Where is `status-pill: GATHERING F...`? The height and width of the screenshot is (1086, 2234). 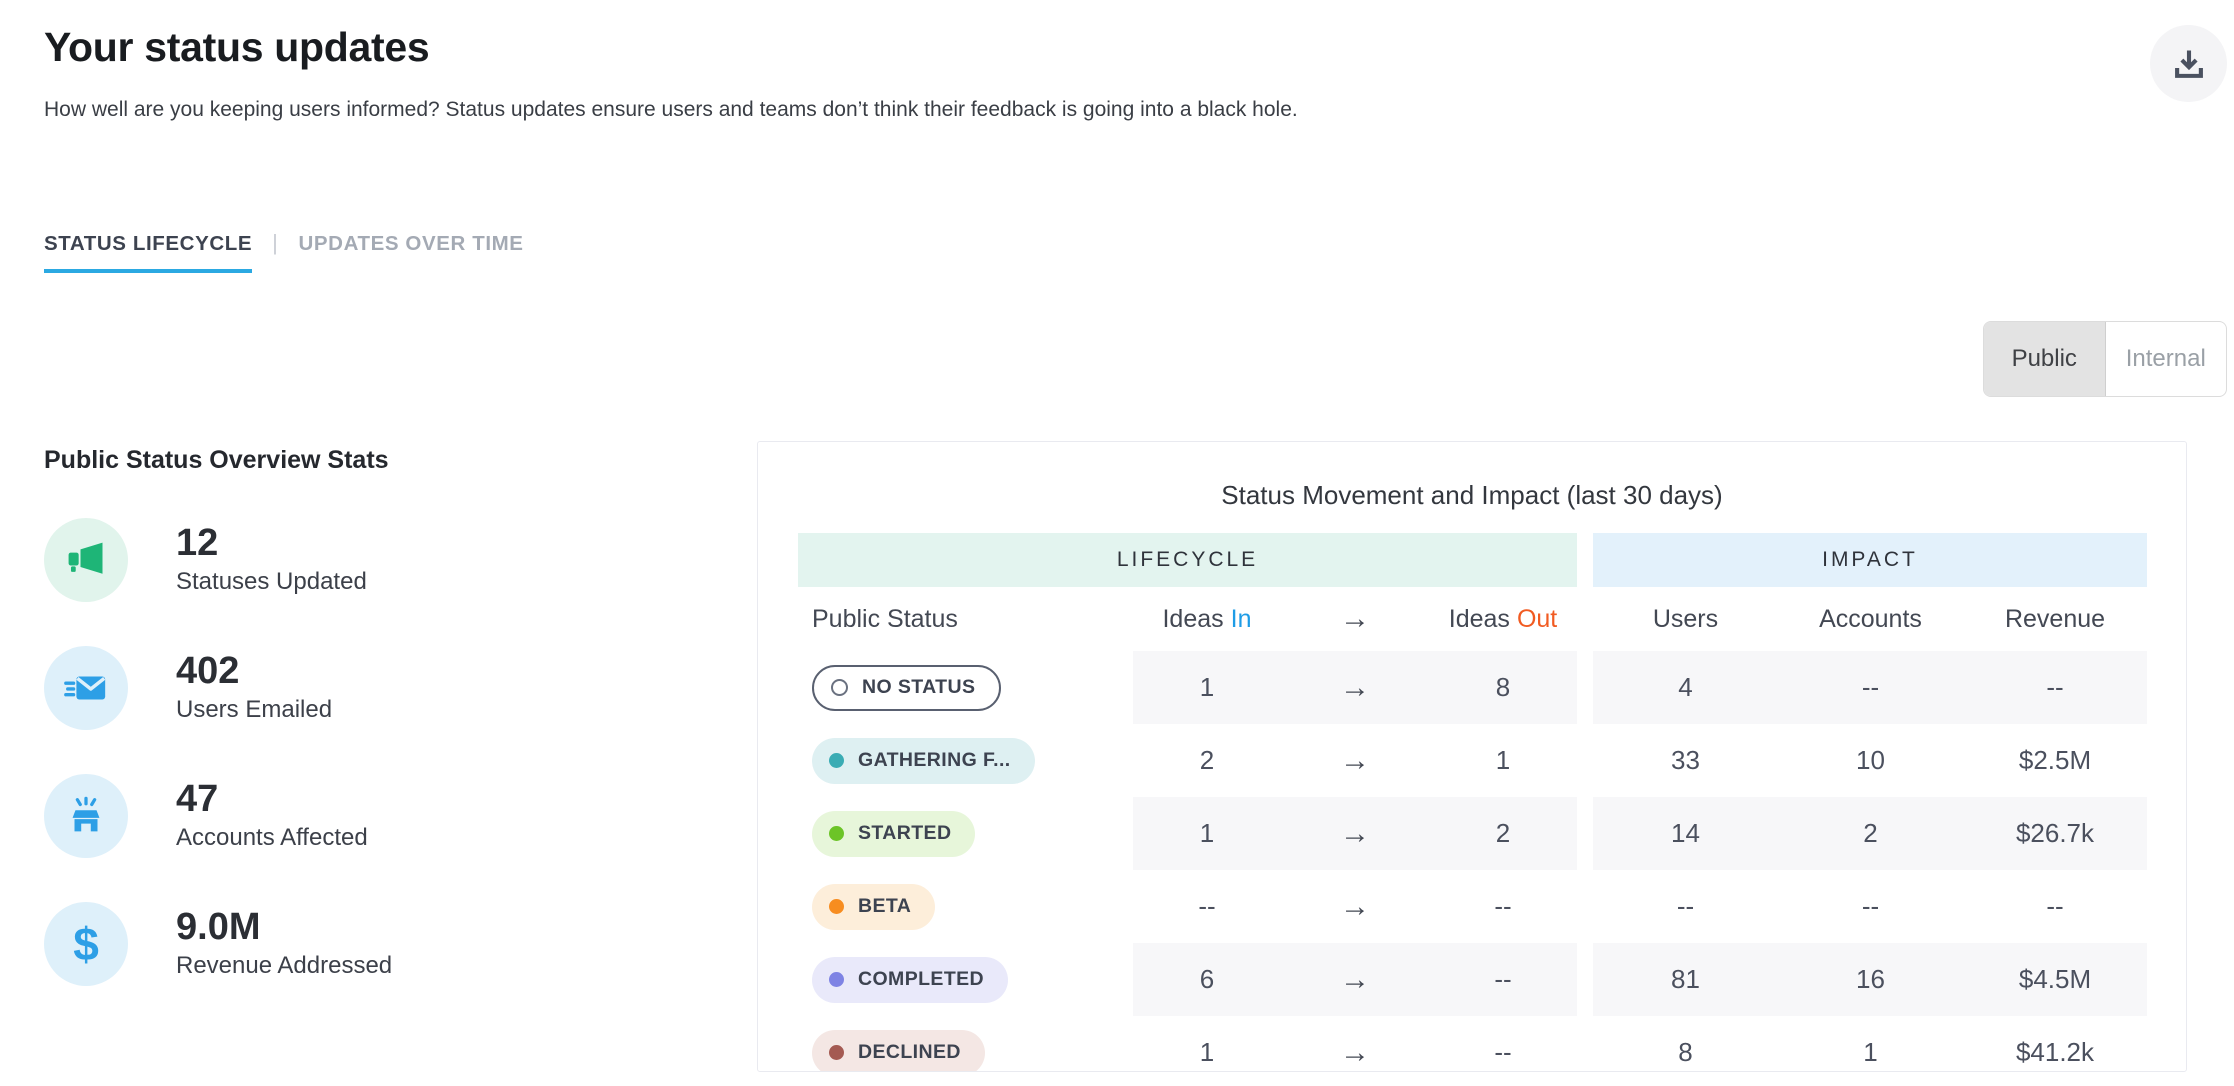 status-pill: GATHERING F... is located at coordinates (923, 760).